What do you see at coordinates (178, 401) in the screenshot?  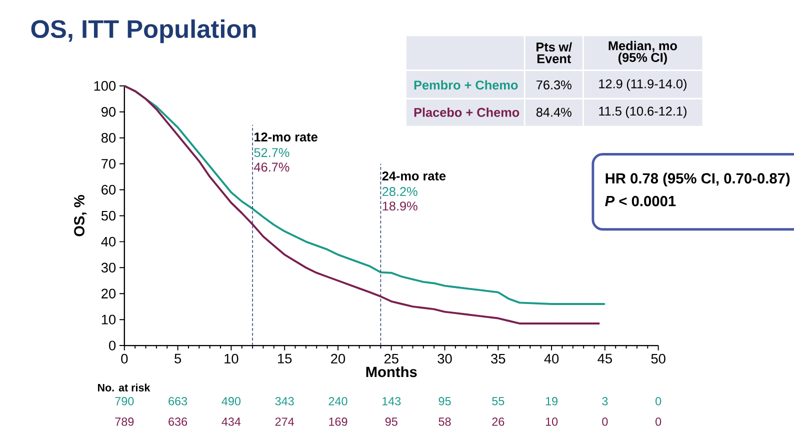 I see `text: 663` at bounding box center [178, 401].